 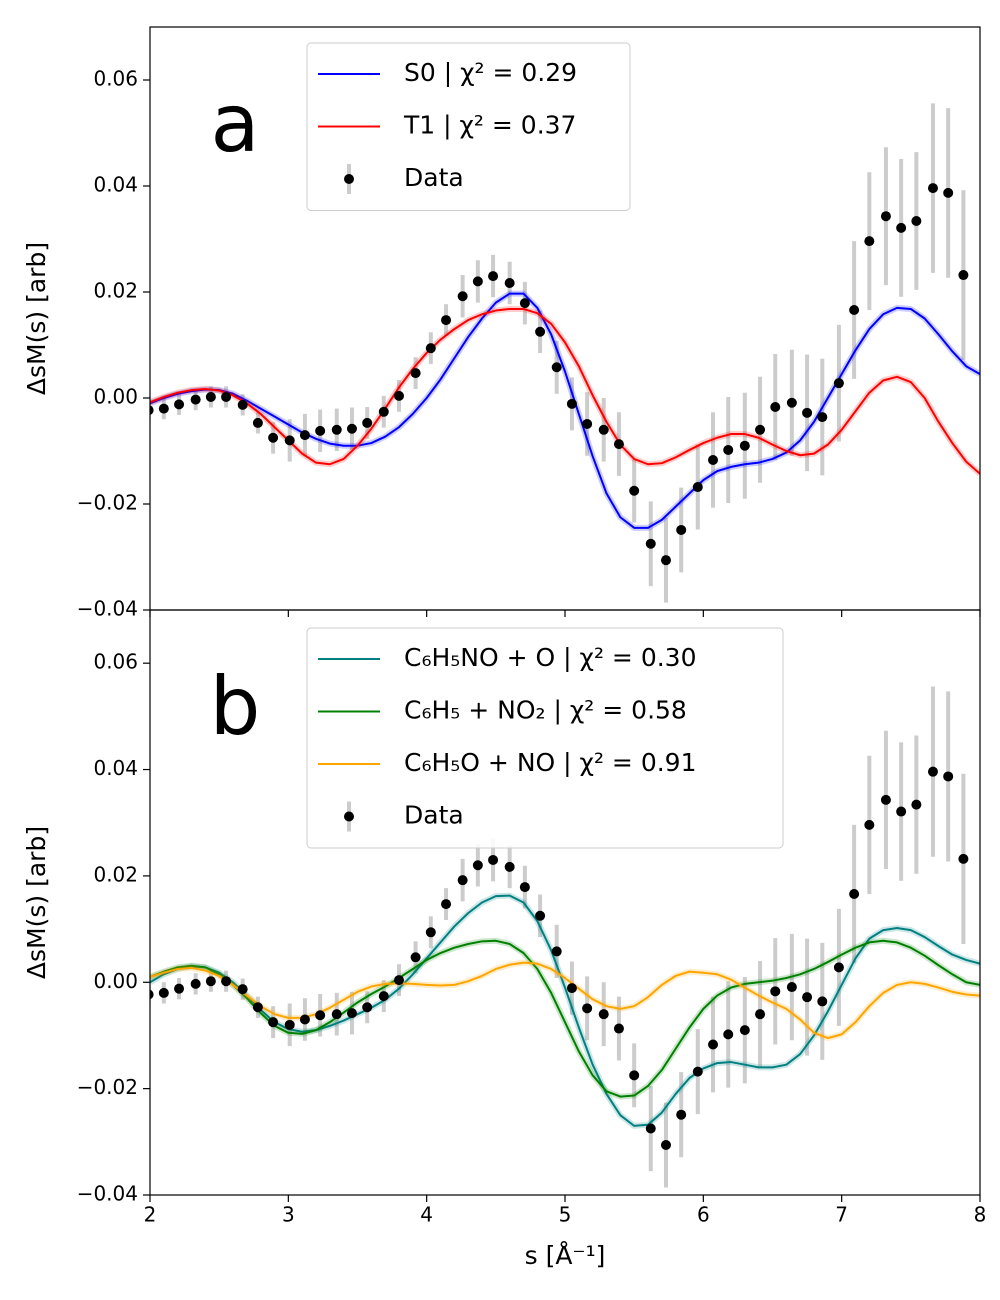 What do you see at coordinates (489, 125) in the screenshot?
I see `legend-label: T1 | χ² = 0.37` at bounding box center [489, 125].